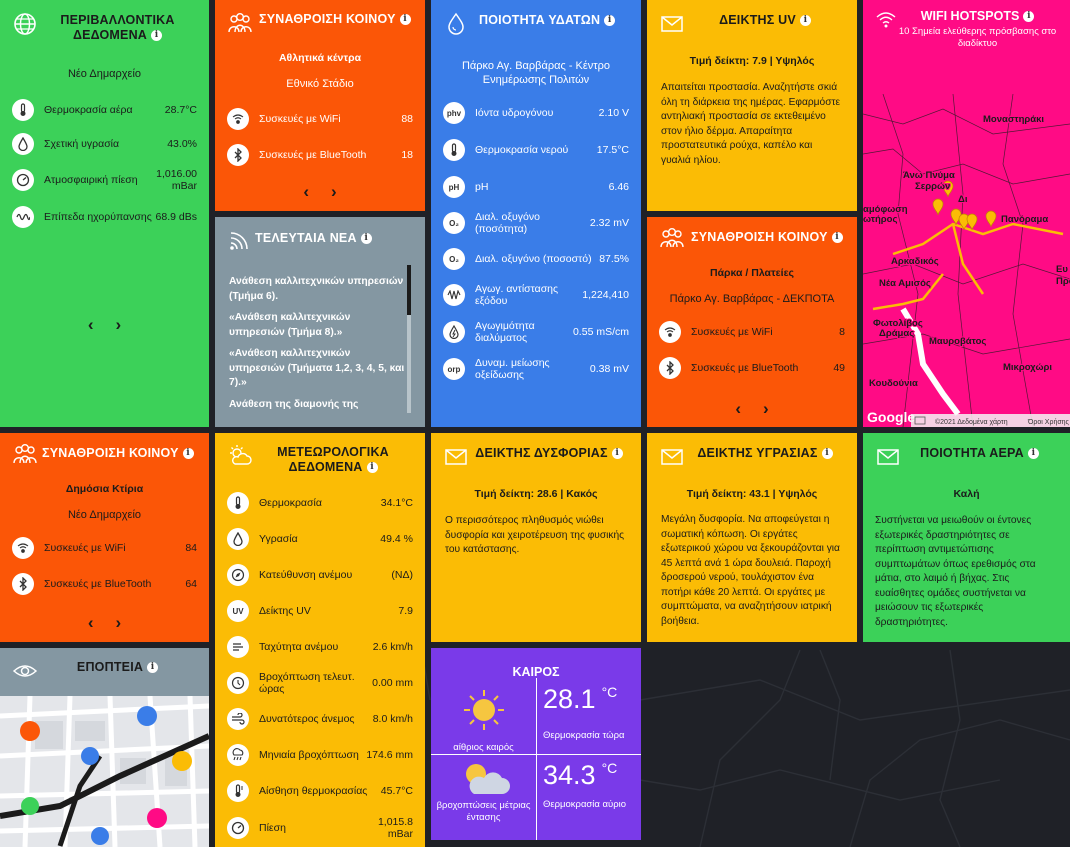 The height and width of the screenshot is (847, 1070). I want to click on crowd-title: ΣΥΝΑΘΡΟΙΣΗ ΚΟΙΝΟΥ, so click(327, 19).